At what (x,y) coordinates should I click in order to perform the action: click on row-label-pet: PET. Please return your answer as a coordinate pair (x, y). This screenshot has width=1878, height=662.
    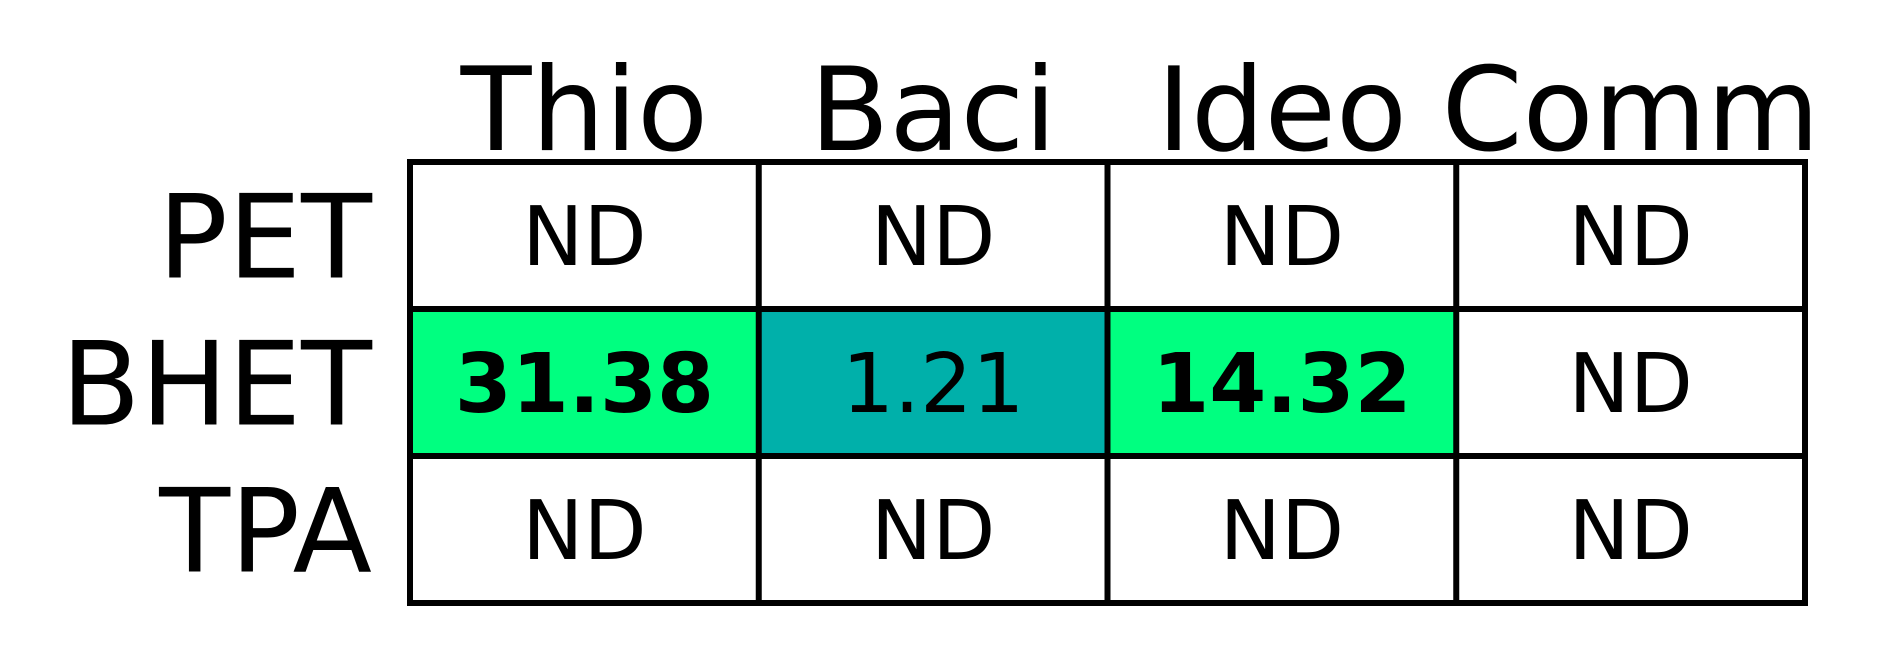
    Looking at the image, I should click on (265, 238).